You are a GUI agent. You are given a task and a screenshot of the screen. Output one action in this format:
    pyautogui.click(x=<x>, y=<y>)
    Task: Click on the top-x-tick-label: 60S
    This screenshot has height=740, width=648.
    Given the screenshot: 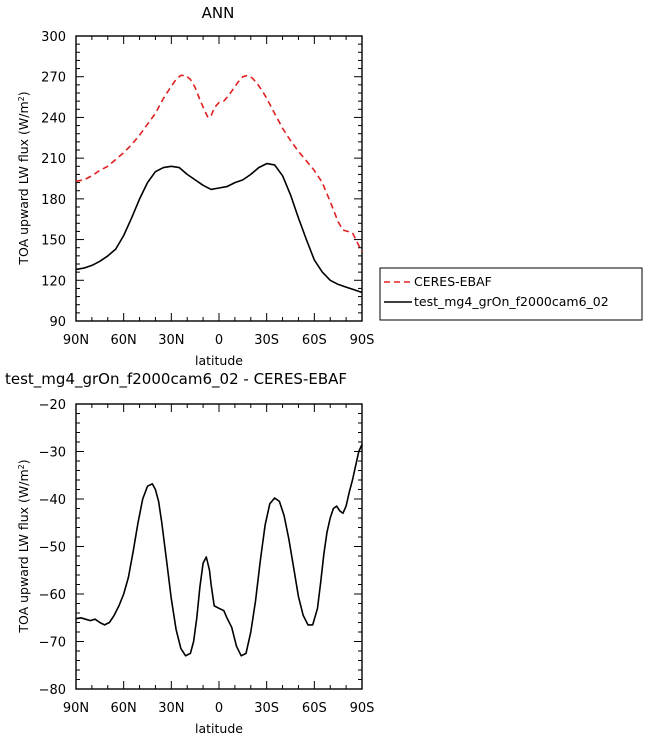 What is the action you would take?
    pyautogui.click(x=314, y=340)
    